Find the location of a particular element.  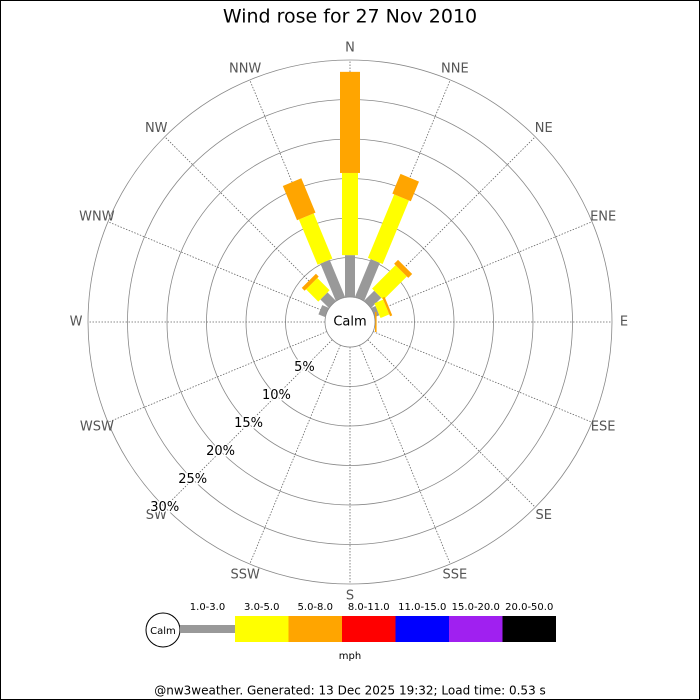

legend-label: 1.0-3.0 is located at coordinates (207, 607).